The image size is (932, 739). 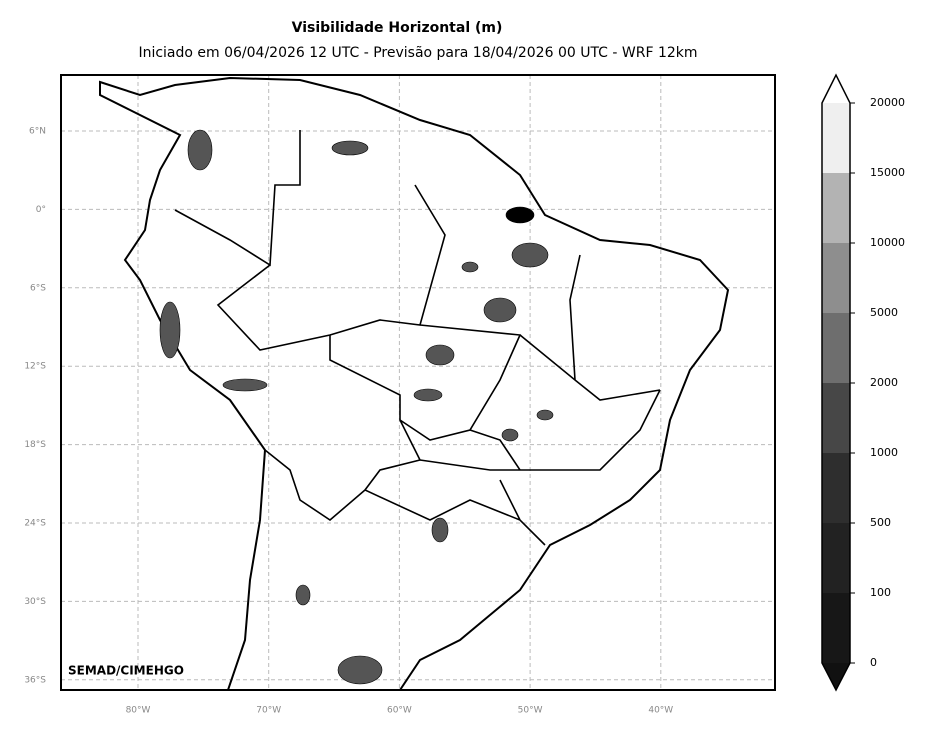 I want to click on lon-label: 40°W, so click(x=660, y=711).